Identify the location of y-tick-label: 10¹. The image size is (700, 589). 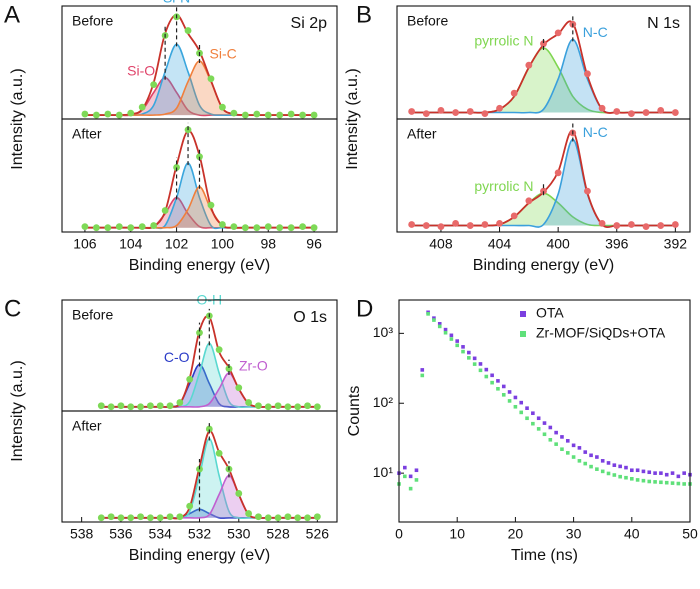
(383, 472).